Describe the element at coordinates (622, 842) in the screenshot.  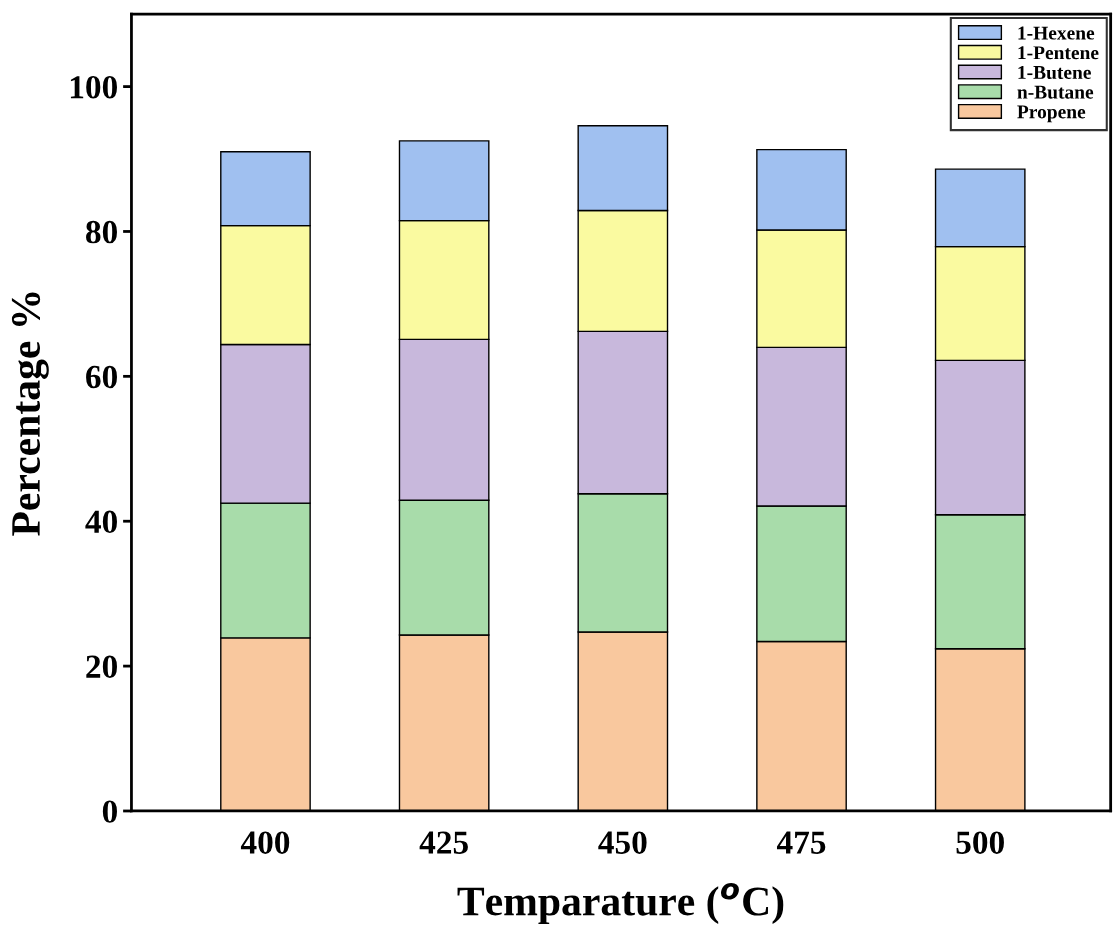
I see `x-tick-label: 450` at that location.